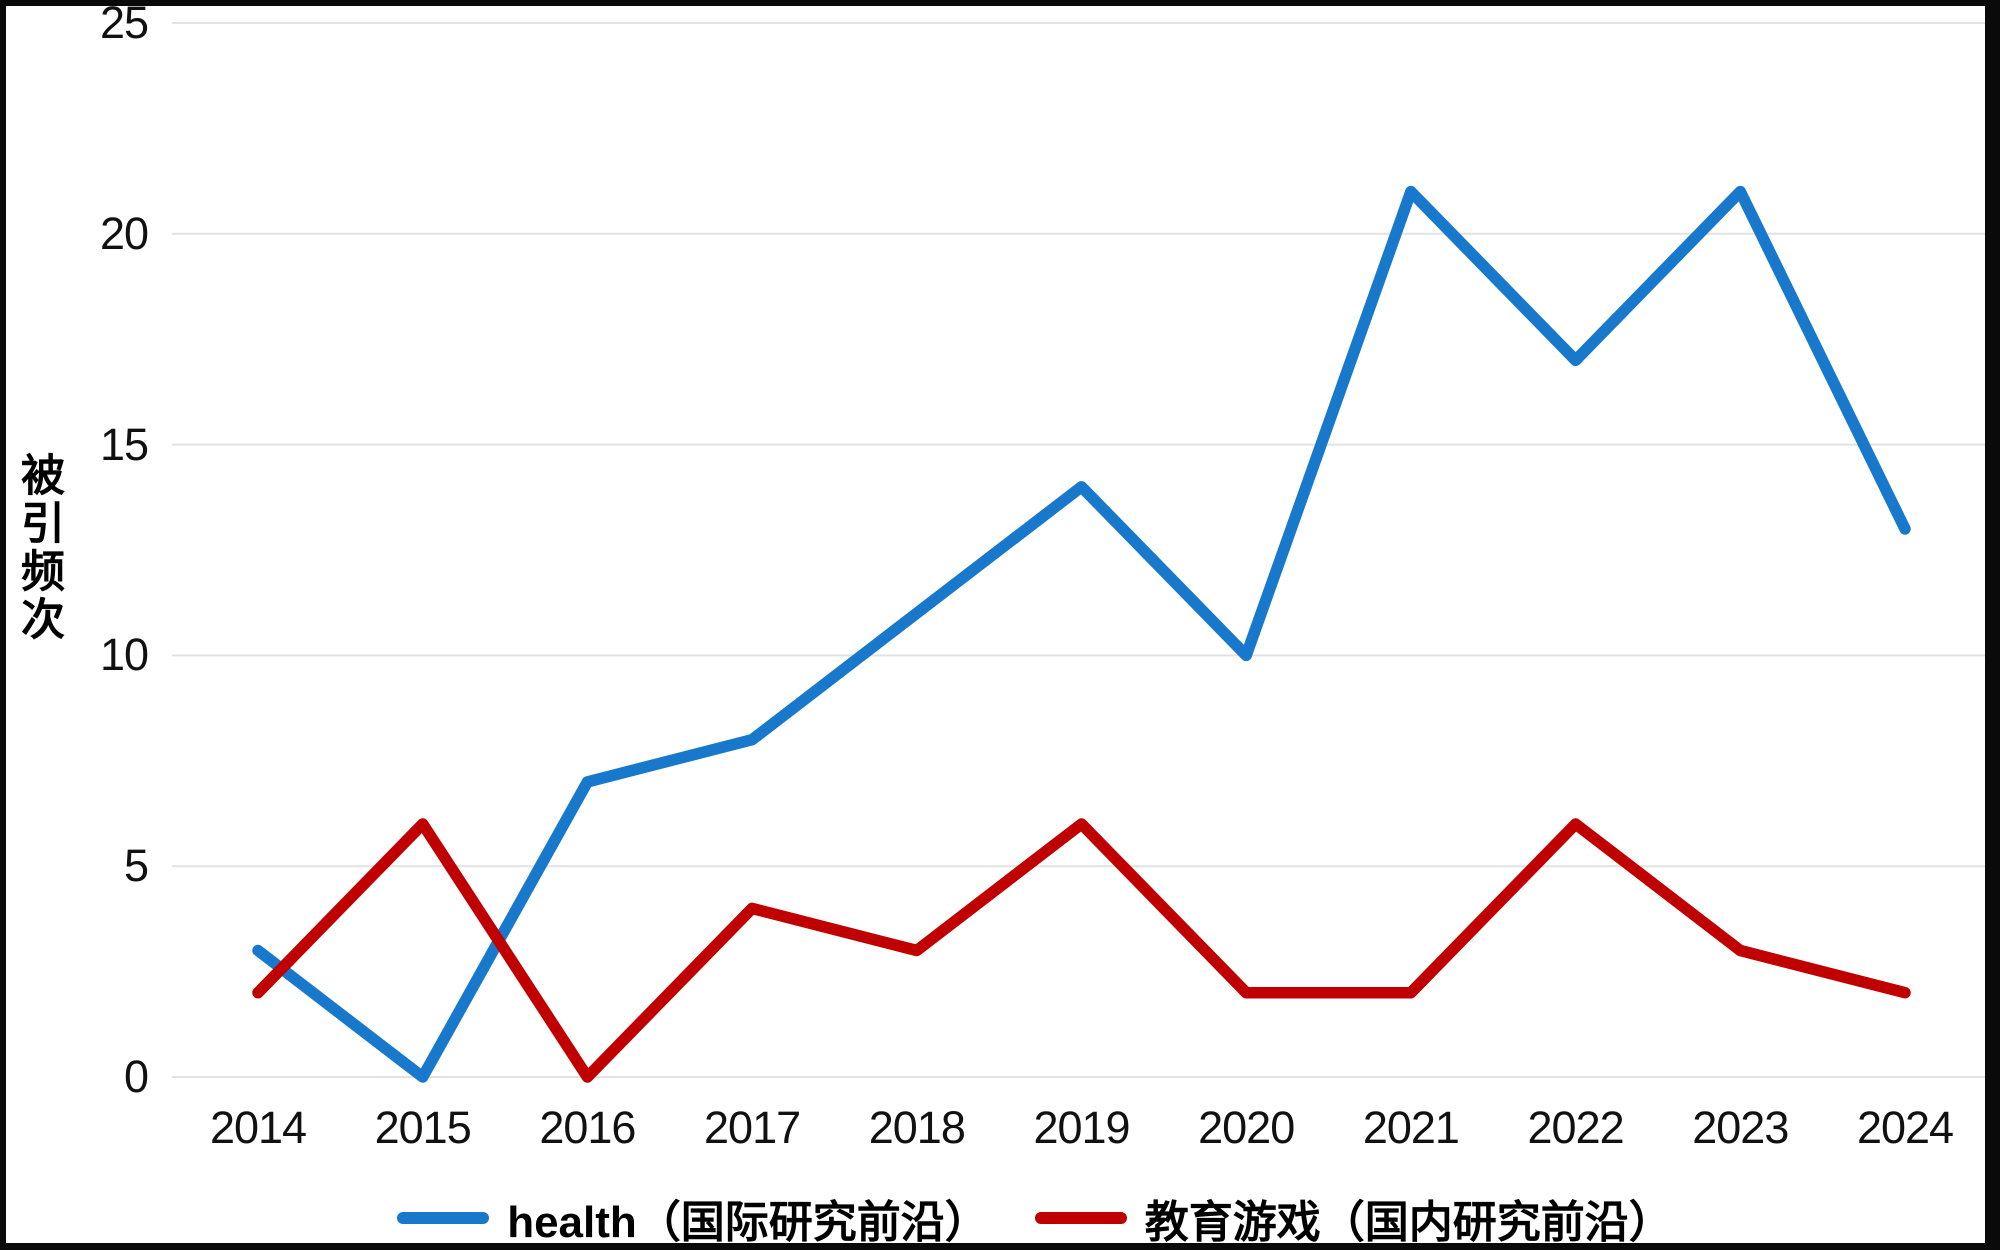 This screenshot has width=2000, height=1250. What do you see at coordinates (752, 1127) in the screenshot?
I see `x-tick-label: 2017` at bounding box center [752, 1127].